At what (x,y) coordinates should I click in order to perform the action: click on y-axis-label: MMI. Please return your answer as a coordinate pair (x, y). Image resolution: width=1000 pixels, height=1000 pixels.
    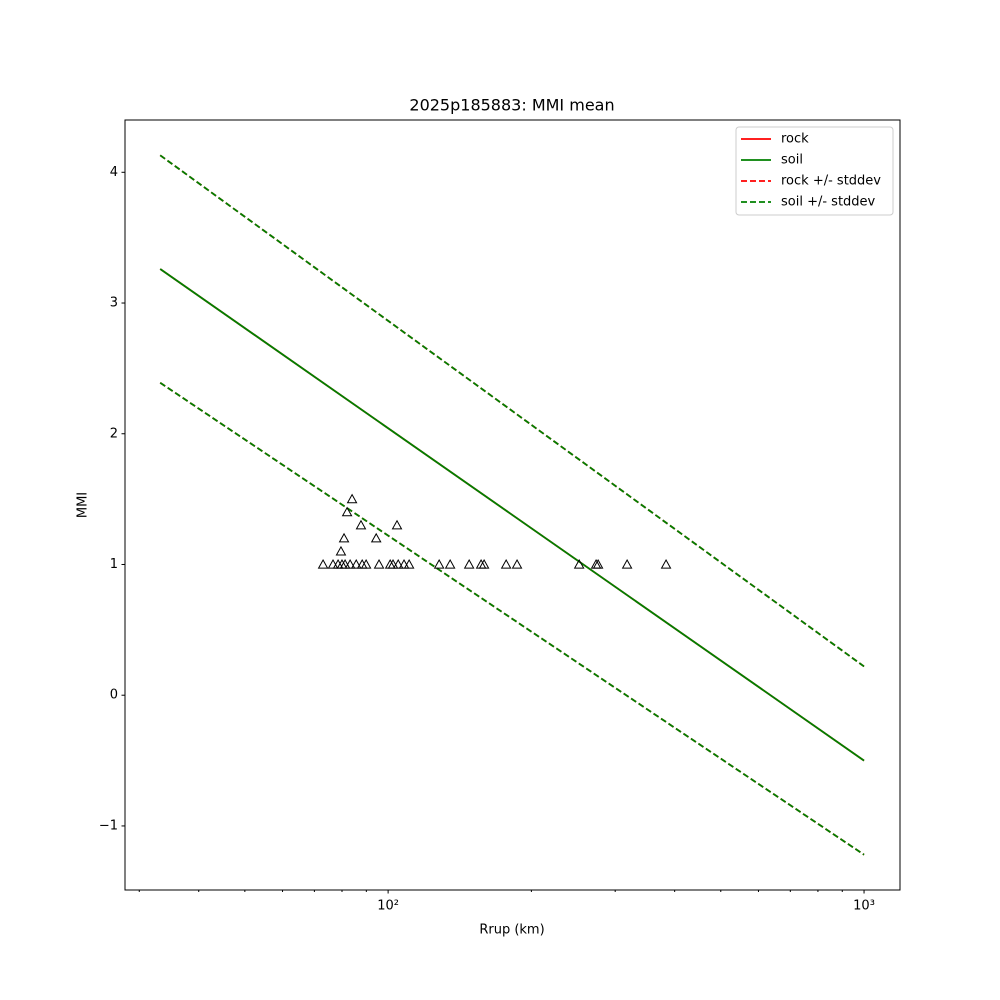
    Looking at the image, I should click on (83, 505).